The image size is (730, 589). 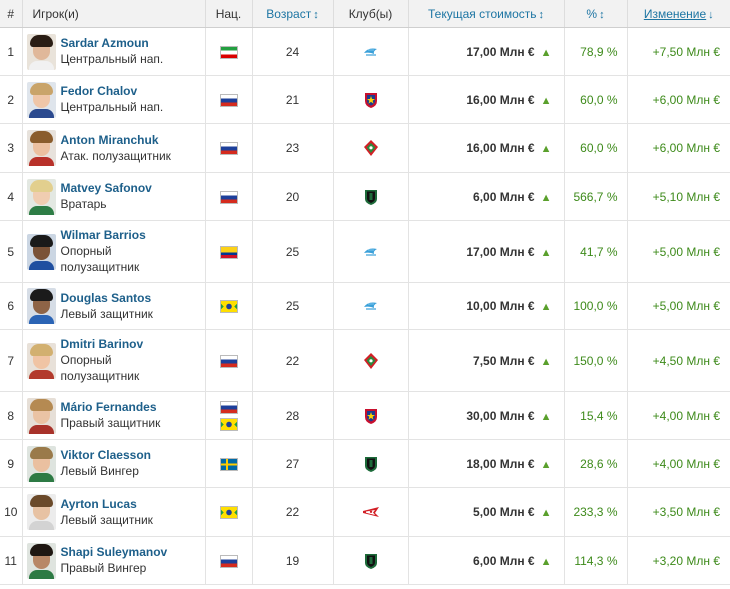 I want to click on player-position: Опорный полузащитник, so click(x=100, y=259).